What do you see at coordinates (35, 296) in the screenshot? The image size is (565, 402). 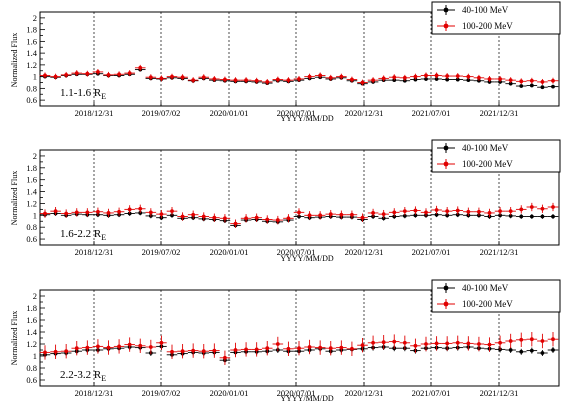 I see `y-tick-label: 2` at bounding box center [35, 296].